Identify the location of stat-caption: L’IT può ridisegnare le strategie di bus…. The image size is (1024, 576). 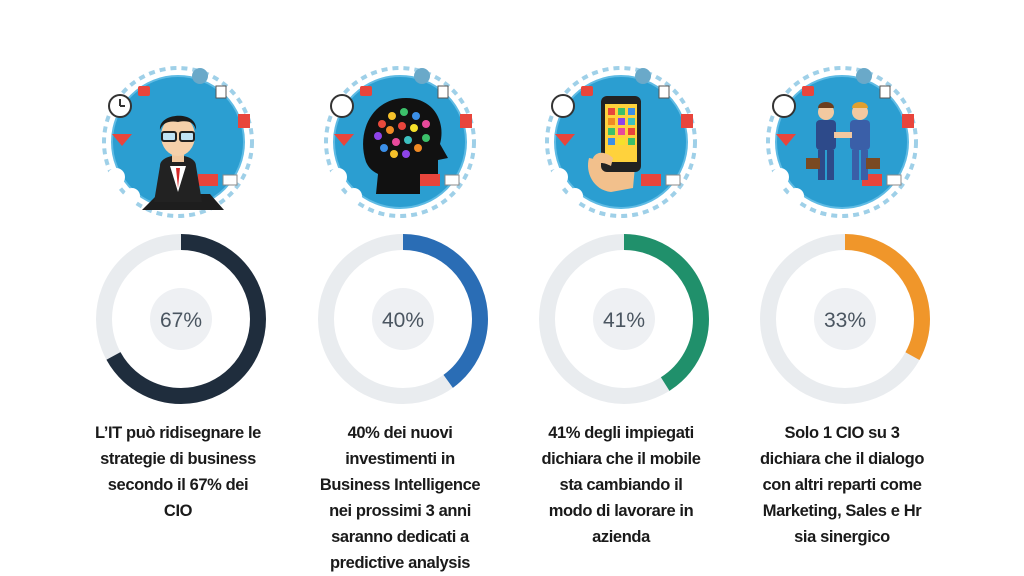
(178, 472).